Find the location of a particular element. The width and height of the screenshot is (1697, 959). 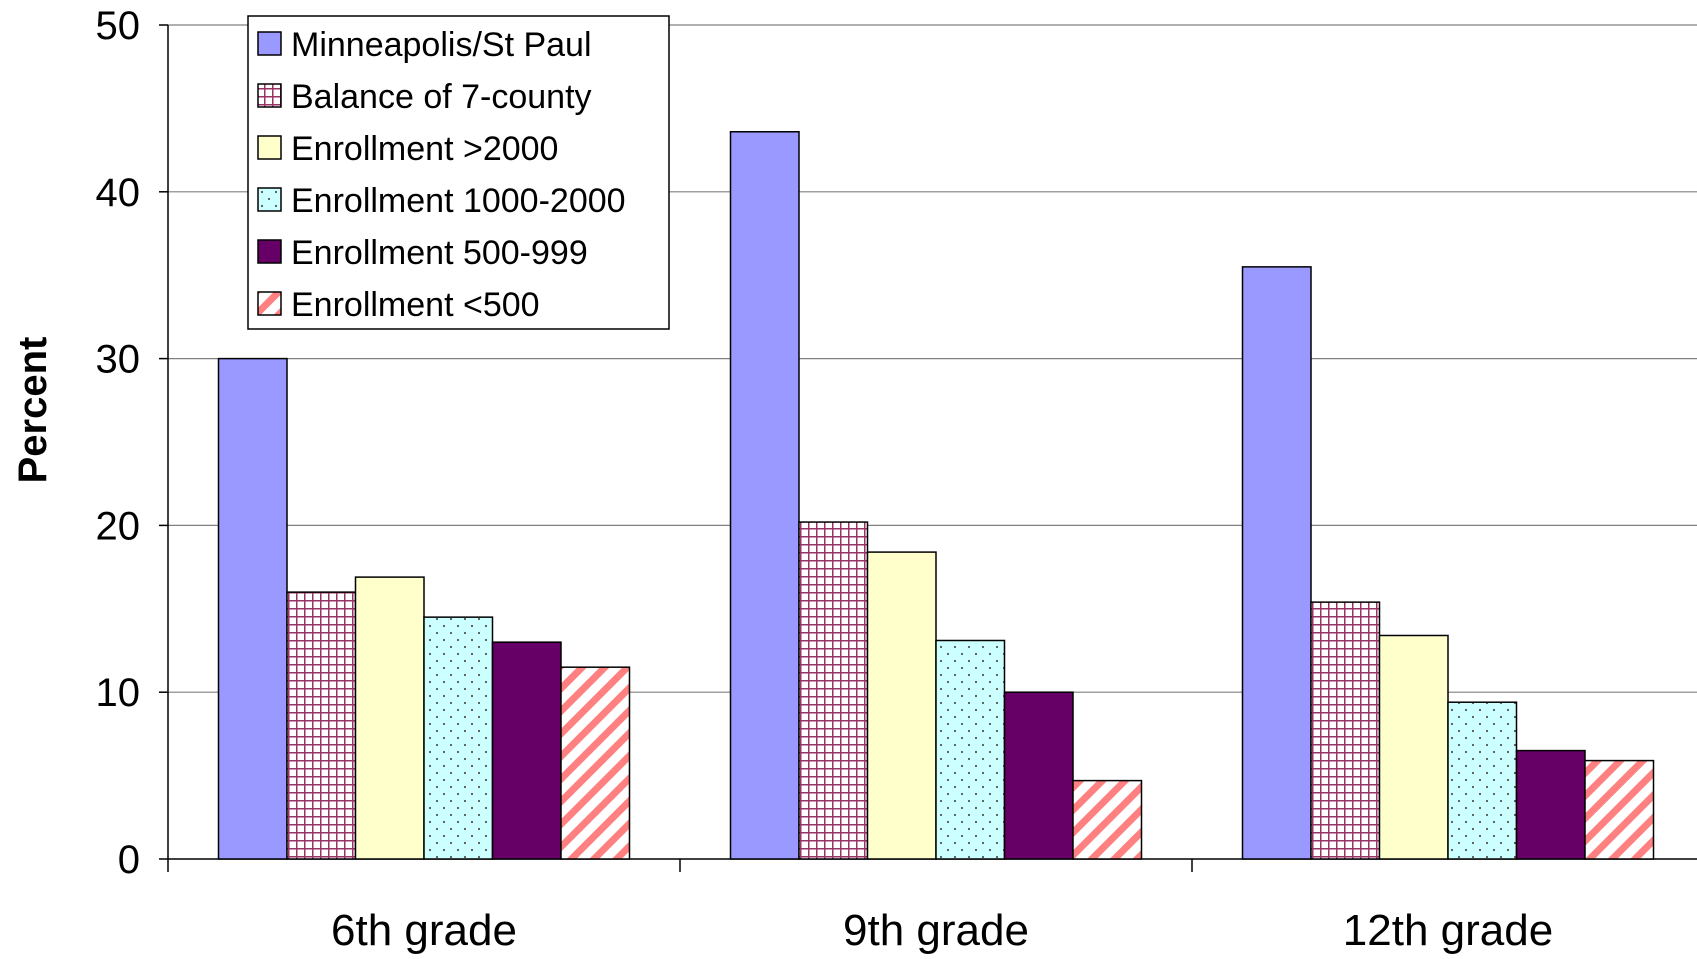

legend-label: Enrollment 500-999 is located at coordinates (439, 253).